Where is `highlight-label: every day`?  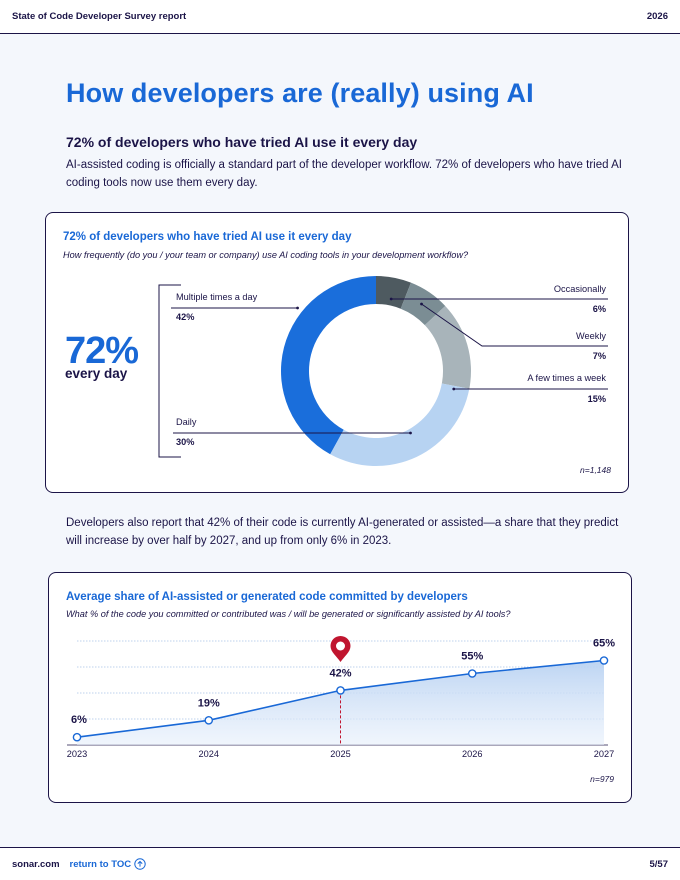
highlight-label: every day is located at coordinates (96, 373).